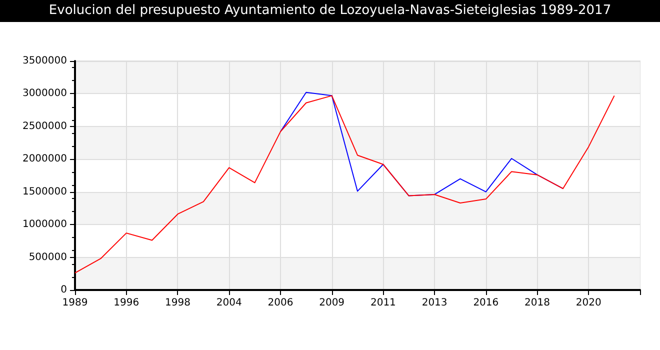 This screenshot has height=350, width=660. Describe the element at coordinates (435, 303) in the screenshot. I see `x-tick-label: 2013` at that location.